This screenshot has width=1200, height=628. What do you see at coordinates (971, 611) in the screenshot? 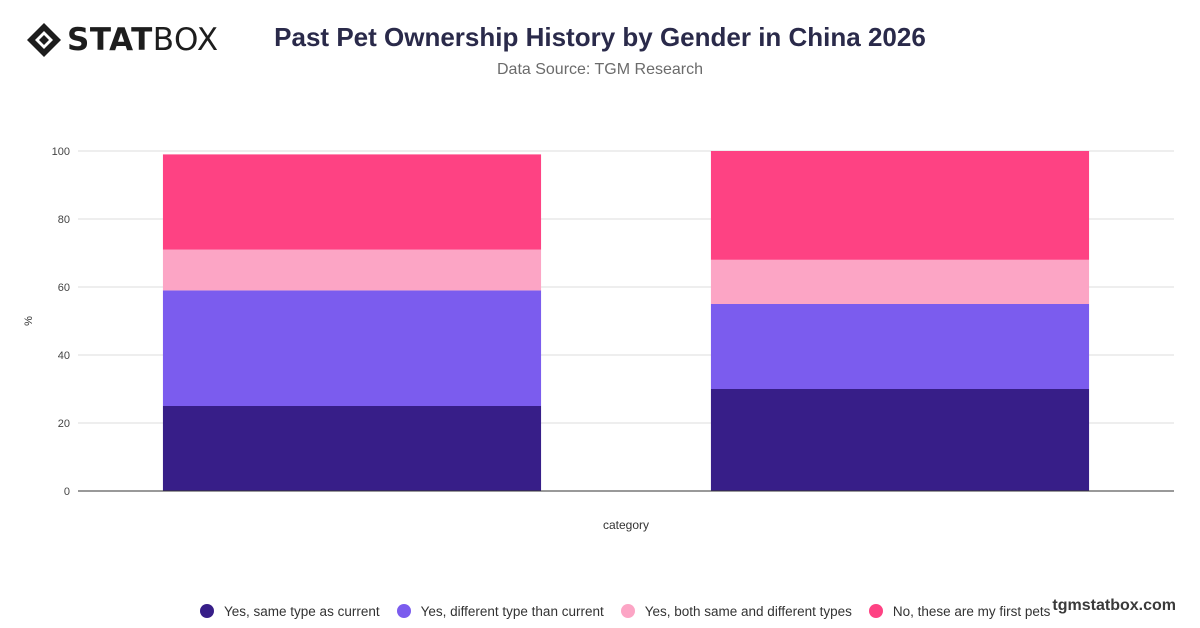
I see `legend-label: No, these are my first pets` at bounding box center [971, 611].